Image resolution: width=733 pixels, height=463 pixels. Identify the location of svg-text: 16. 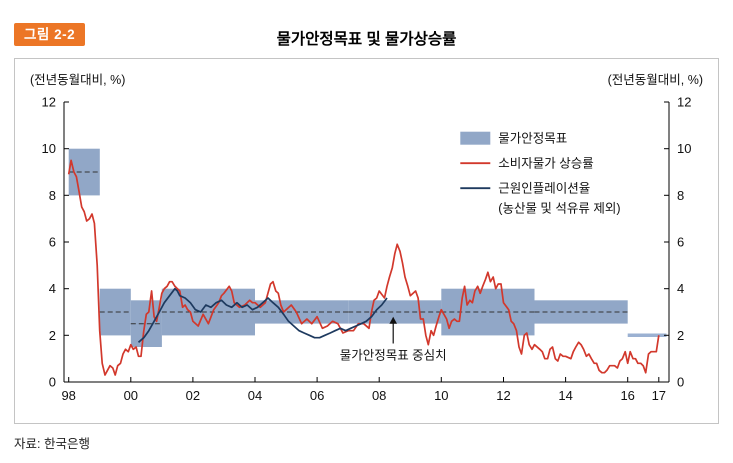
(627, 395).